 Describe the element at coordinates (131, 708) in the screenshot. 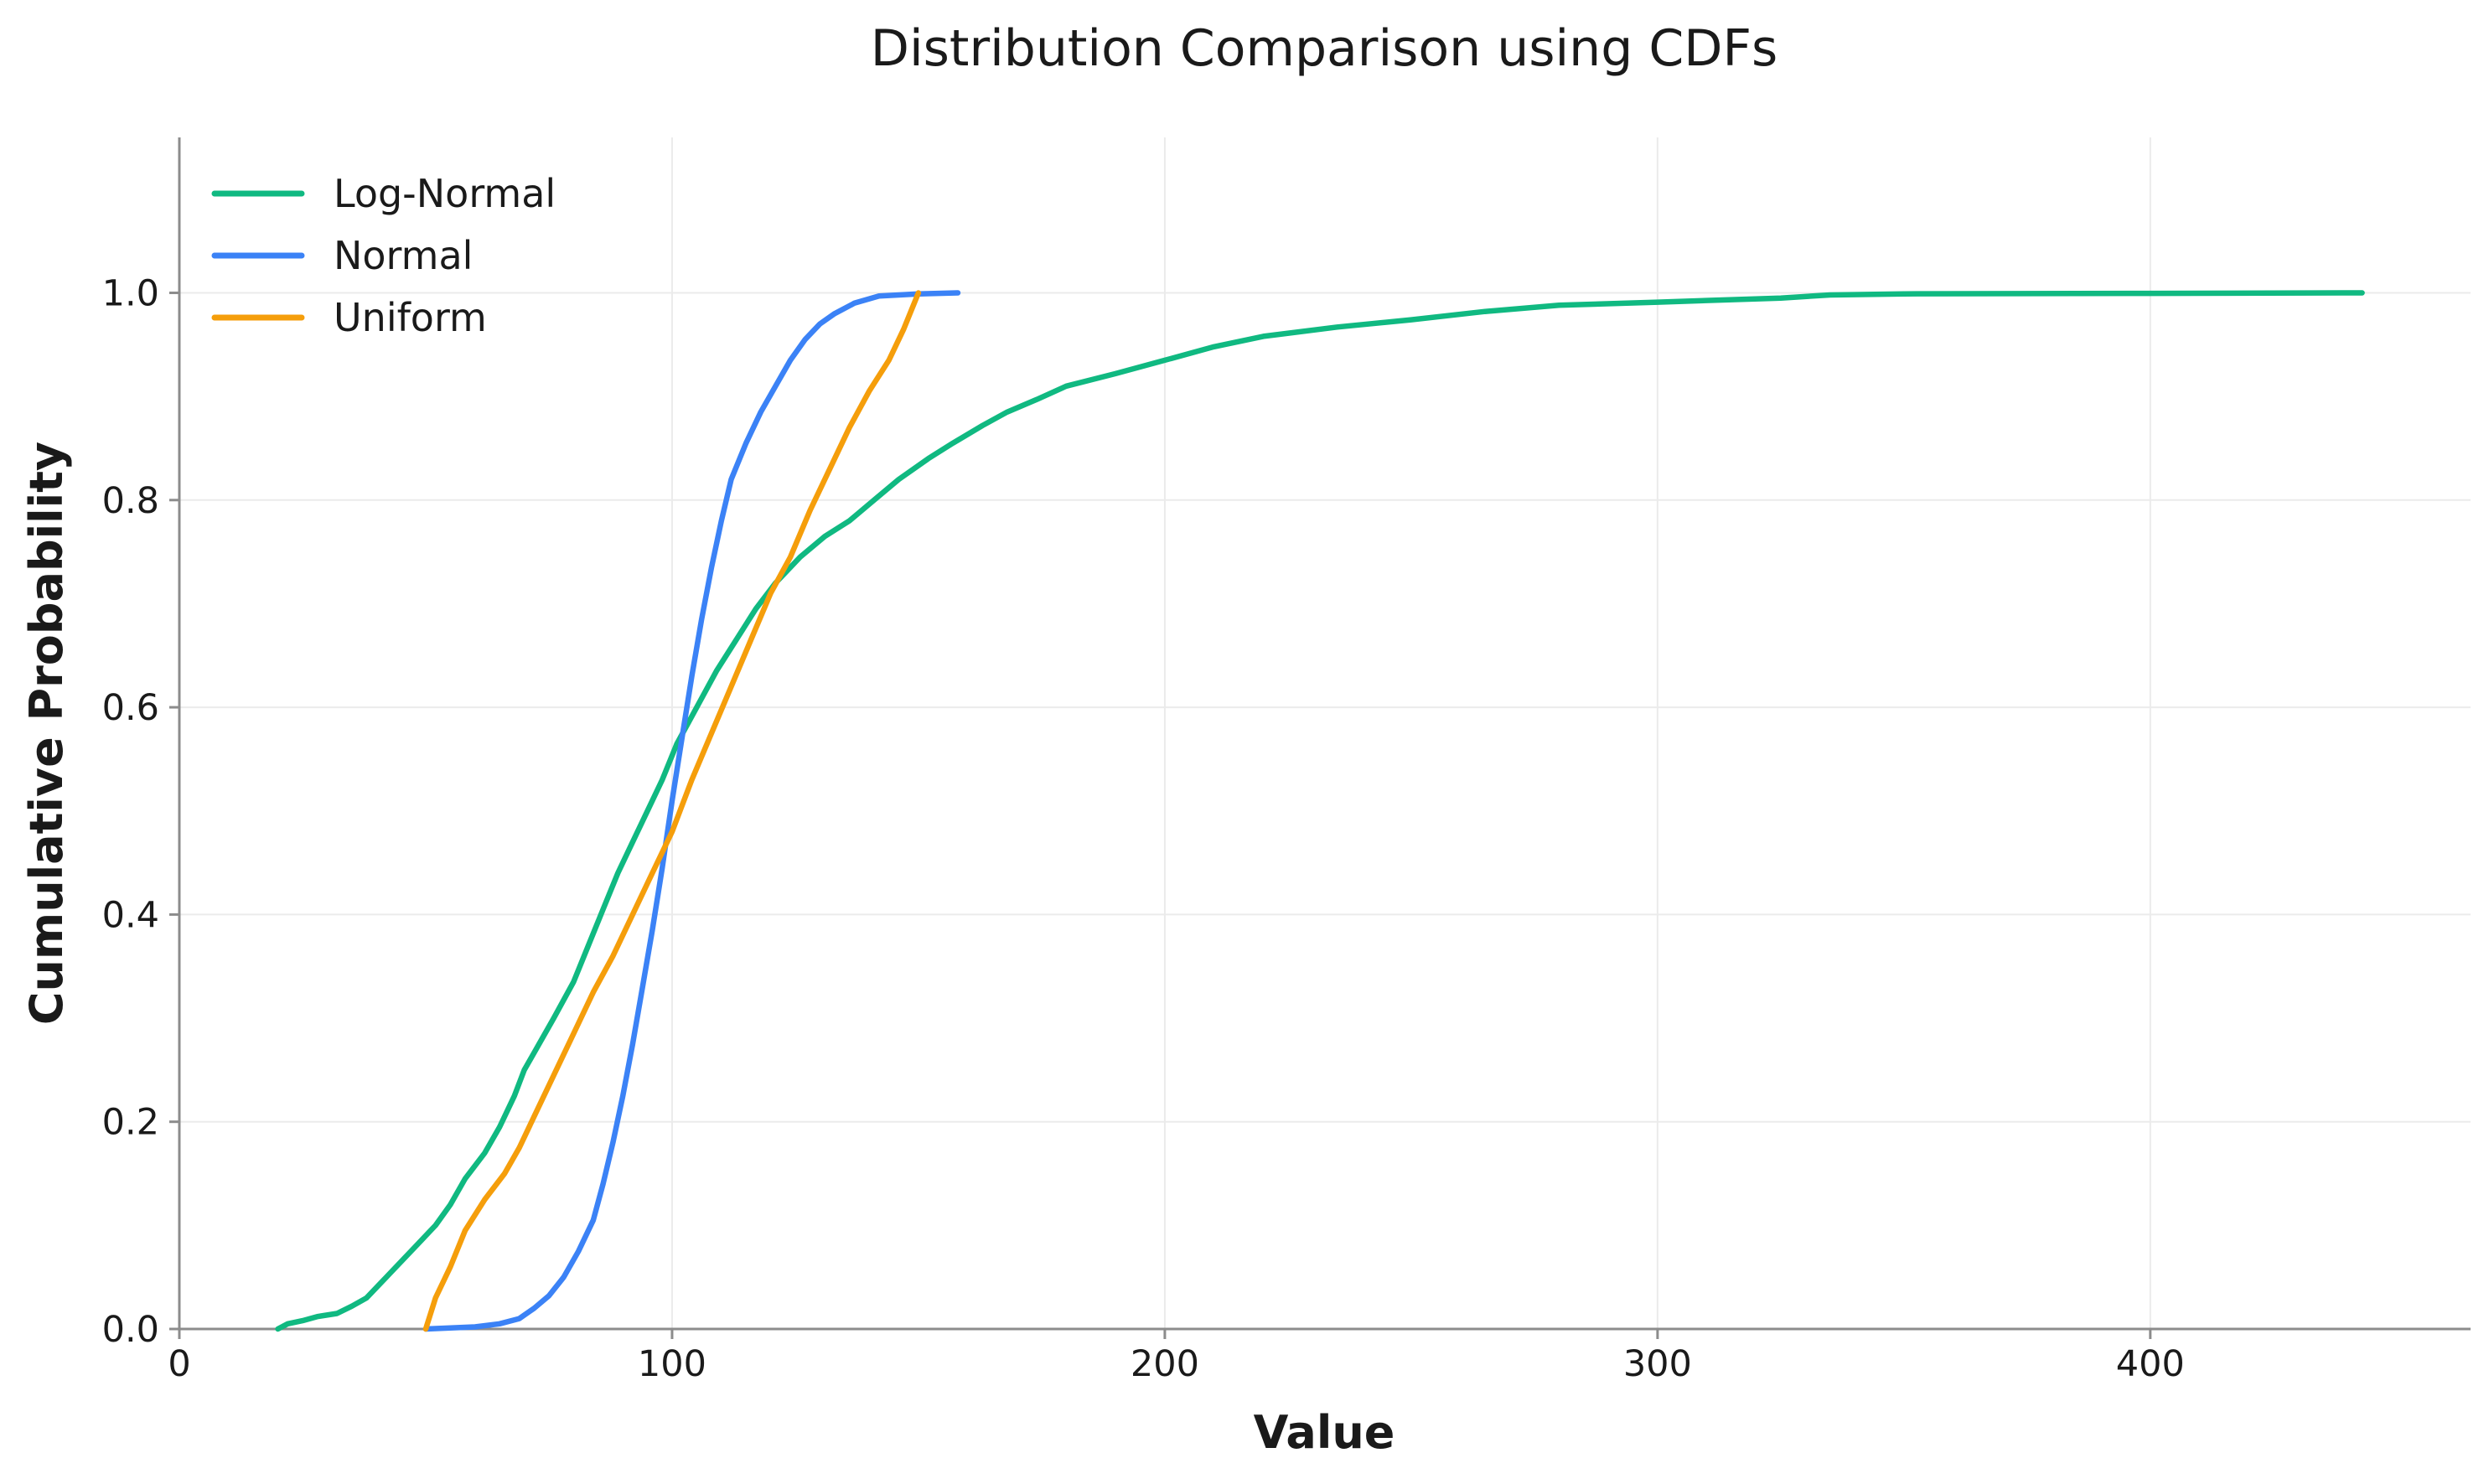

I see `y-tick-label: 0.6` at that location.